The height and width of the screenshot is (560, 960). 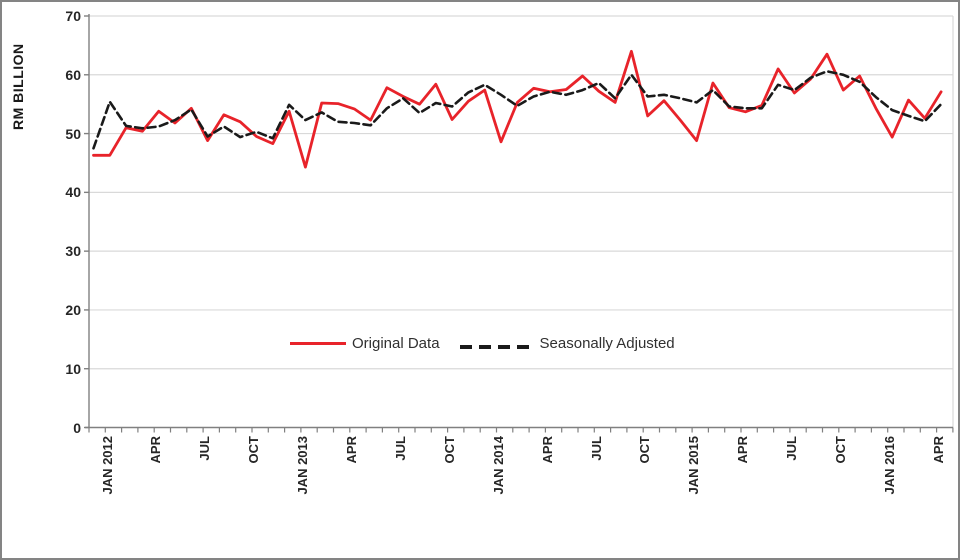 I want to click on legend-label-adjusted: Seasonally Adjusted, so click(x=607, y=343).